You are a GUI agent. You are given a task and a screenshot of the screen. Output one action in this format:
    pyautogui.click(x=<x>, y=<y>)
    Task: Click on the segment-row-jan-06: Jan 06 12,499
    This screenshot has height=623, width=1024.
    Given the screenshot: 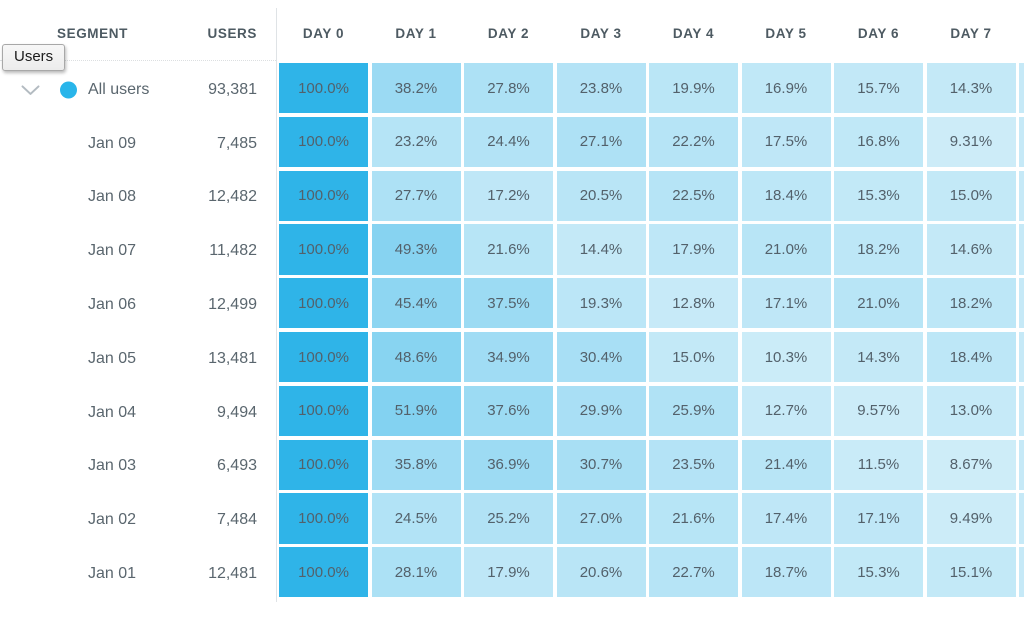 What is the action you would take?
    pyautogui.click(x=138, y=305)
    